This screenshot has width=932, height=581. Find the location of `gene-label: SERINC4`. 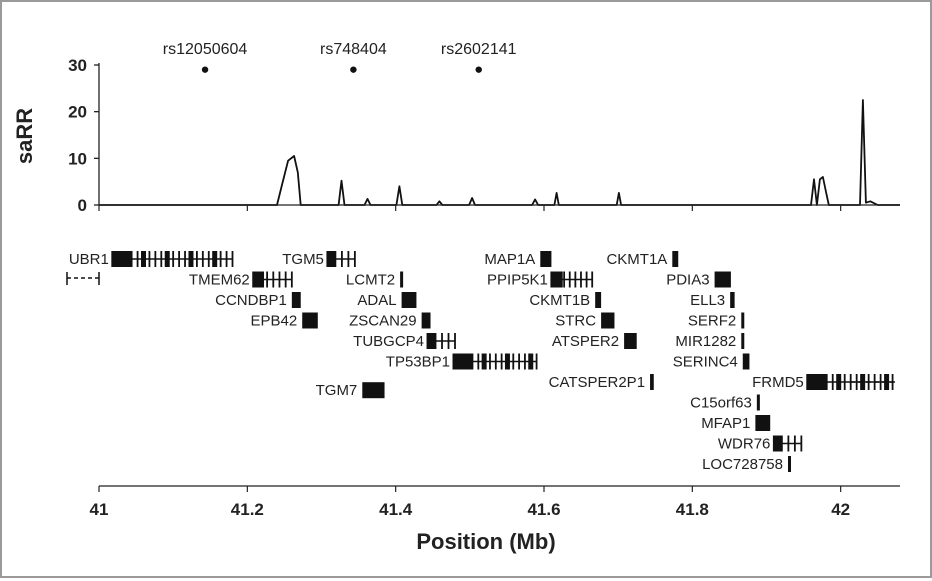

gene-label: SERINC4 is located at coordinates (705, 362).